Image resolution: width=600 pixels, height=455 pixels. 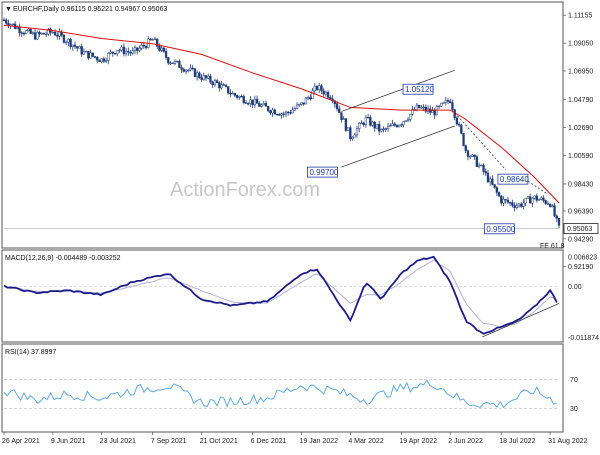 I want to click on x-tick-label: 2 Jun 2022, so click(x=465, y=441).